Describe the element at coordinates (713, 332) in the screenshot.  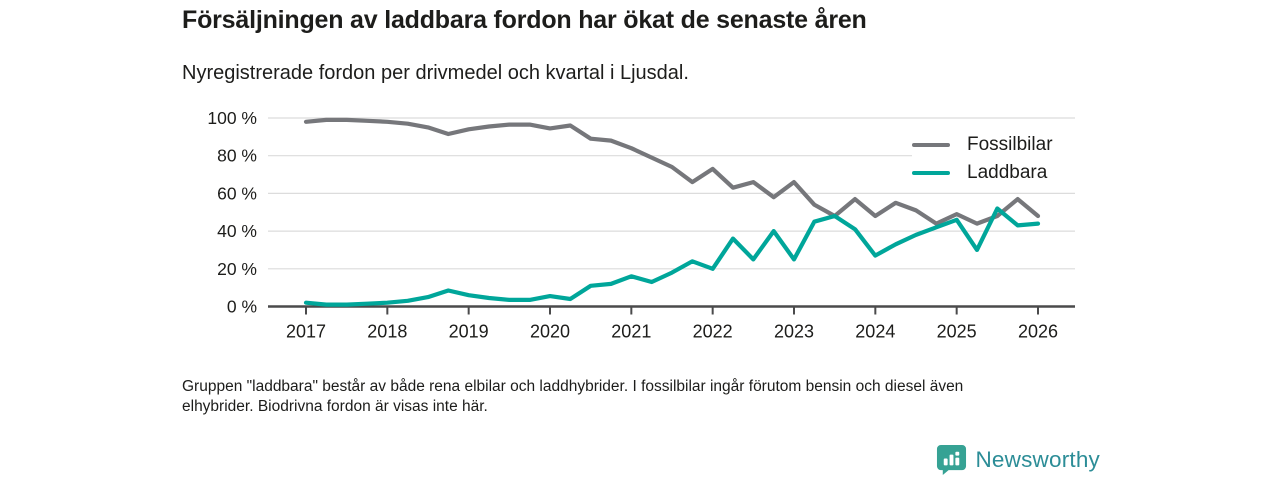
I see `x-axis-tick-label: 2022` at that location.